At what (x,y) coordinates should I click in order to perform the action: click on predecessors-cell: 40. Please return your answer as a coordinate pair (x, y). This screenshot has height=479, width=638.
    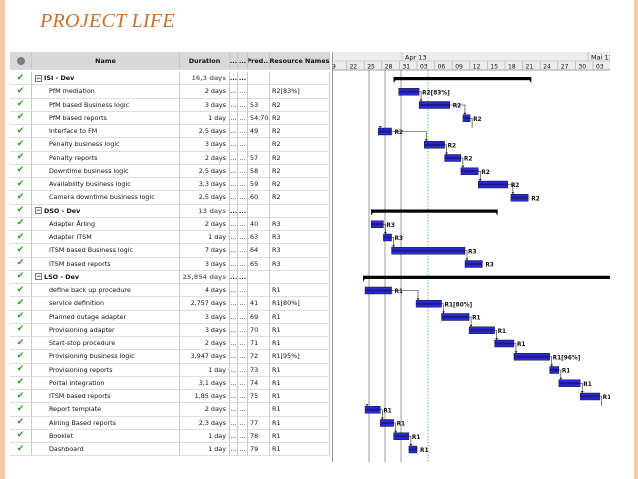
    Looking at the image, I should click on (259, 224).